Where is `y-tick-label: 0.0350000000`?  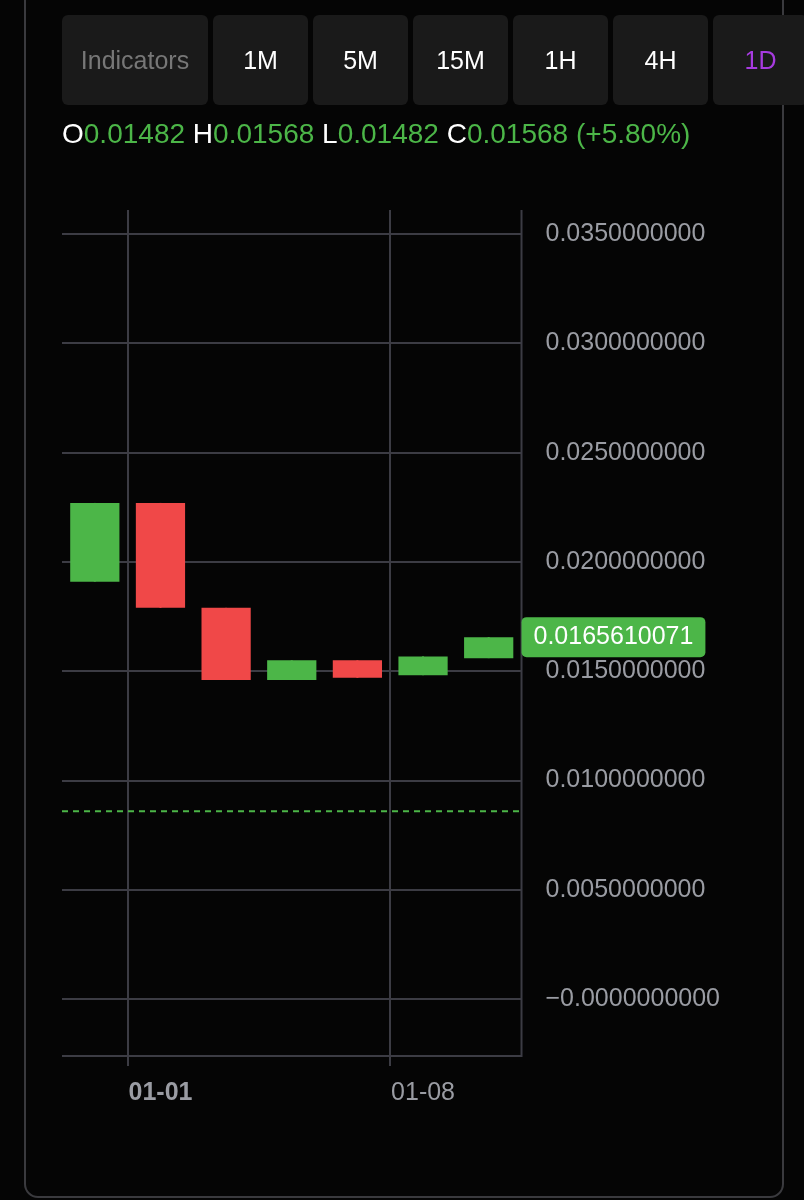 y-tick-label: 0.0350000000 is located at coordinates (625, 231).